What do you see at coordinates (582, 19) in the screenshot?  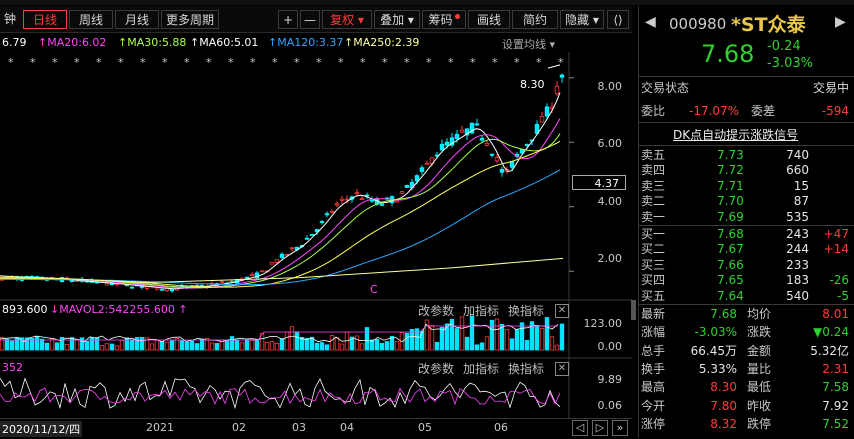 I see `hide-dropdown: 隐藏 ▾` at bounding box center [582, 19].